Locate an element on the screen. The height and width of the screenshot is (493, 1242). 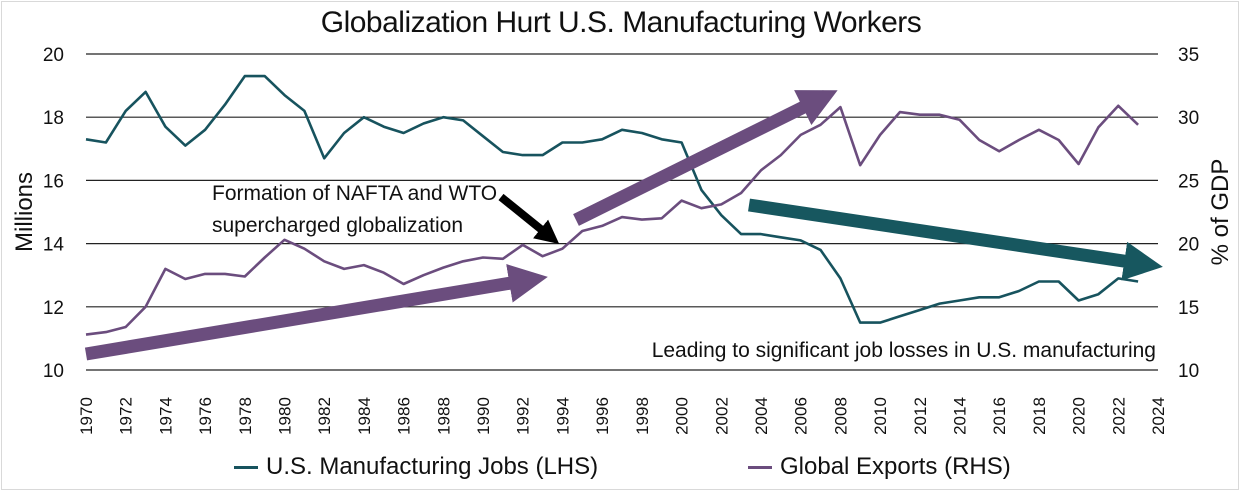
x-tick: 1976 is located at coordinates (205, 416).